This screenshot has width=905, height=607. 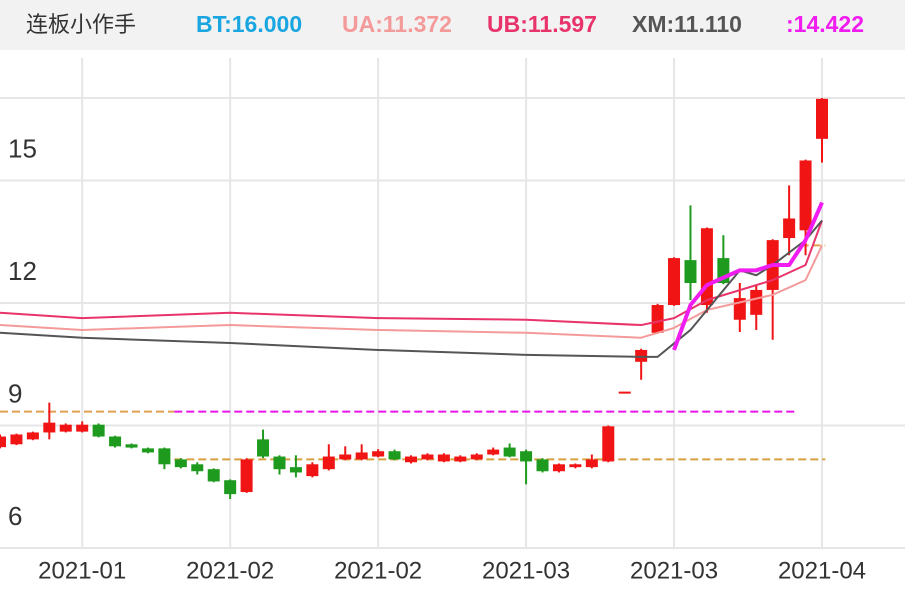 I want to click on indicator: UB:11.597, so click(x=542, y=24).